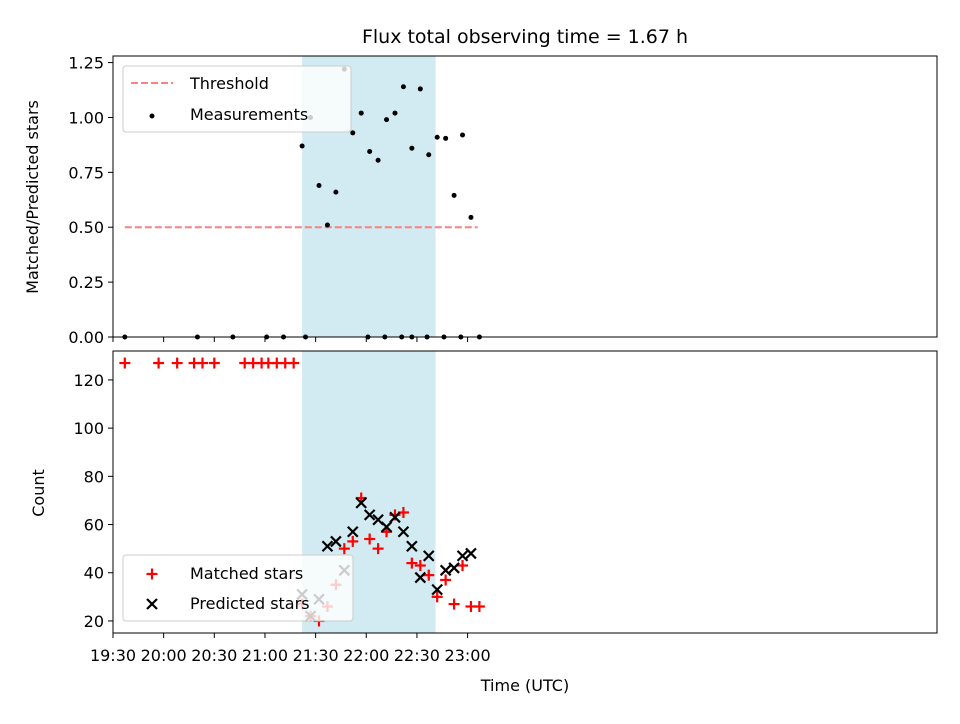 Image resolution: width=960 pixels, height=724 pixels. I want to click on predicted-star-point-14-b, so click(420, 577).